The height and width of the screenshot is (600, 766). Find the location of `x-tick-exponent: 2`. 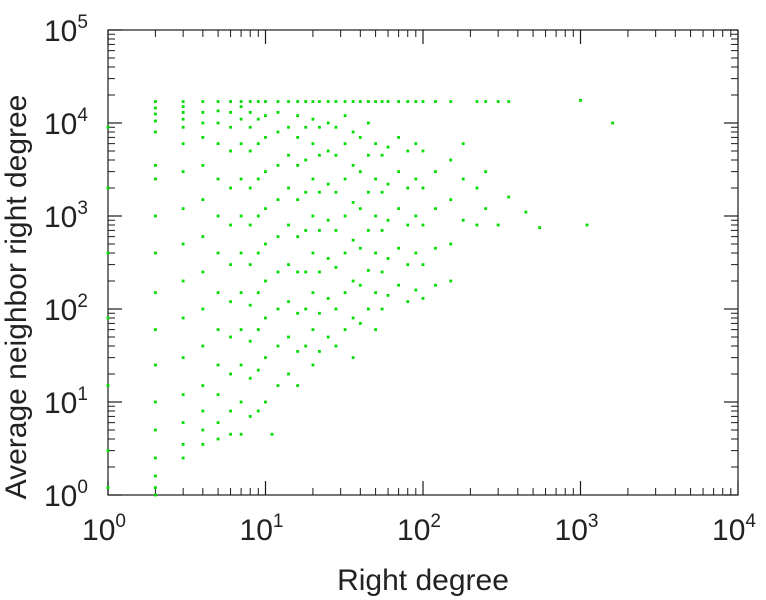

x-tick-exponent: 2 is located at coordinates (435, 521).